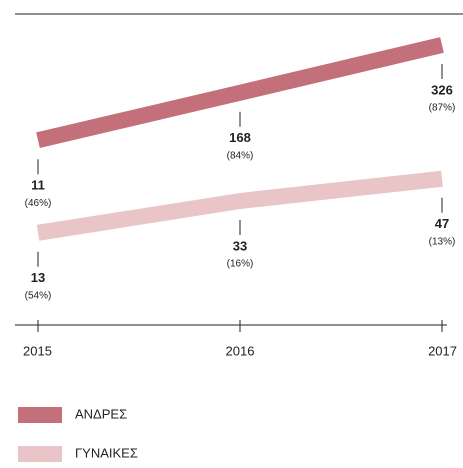 The width and height of the screenshot is (463, 468). Describe the element at coordinates (106, 452) in the screenshot. I see `legend-label: ΓΥΝΑΙΚΕΣ` at that location.